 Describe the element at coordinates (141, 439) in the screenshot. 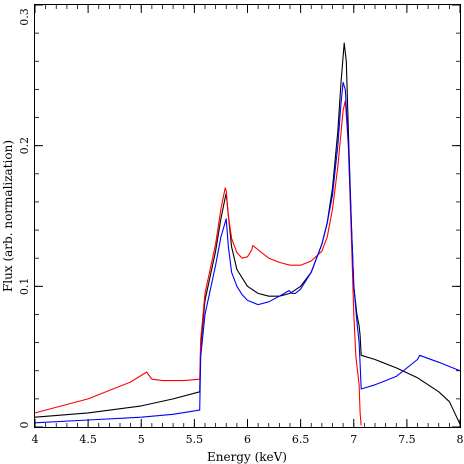

I see `x-tick-label: 5` at that location.